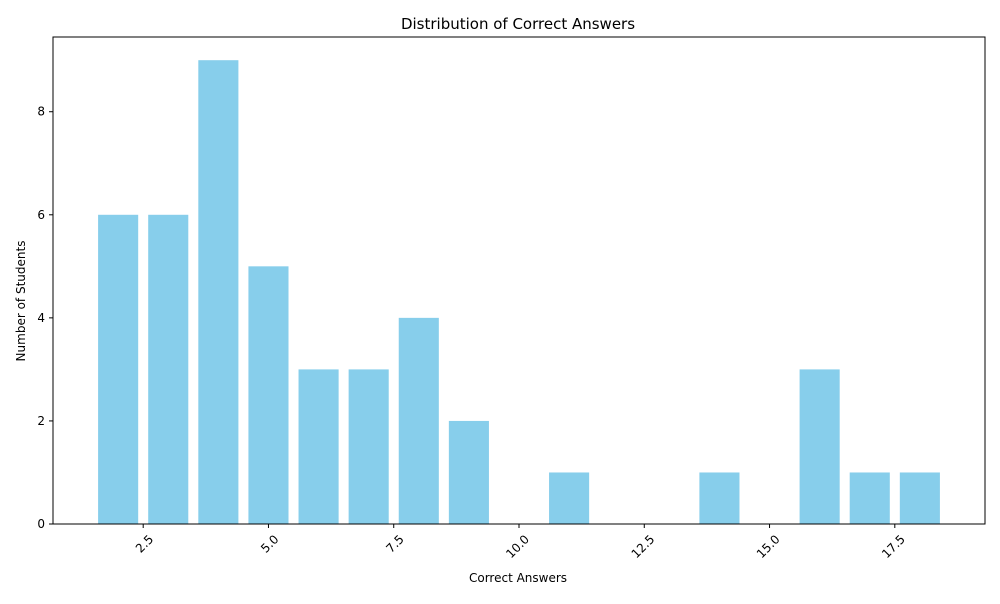 The width and height of the screenshot is (1000, 604). Describe the element at coordinates (41, 421) in the screenshot. I see `y-tick-label: 2` at that location.